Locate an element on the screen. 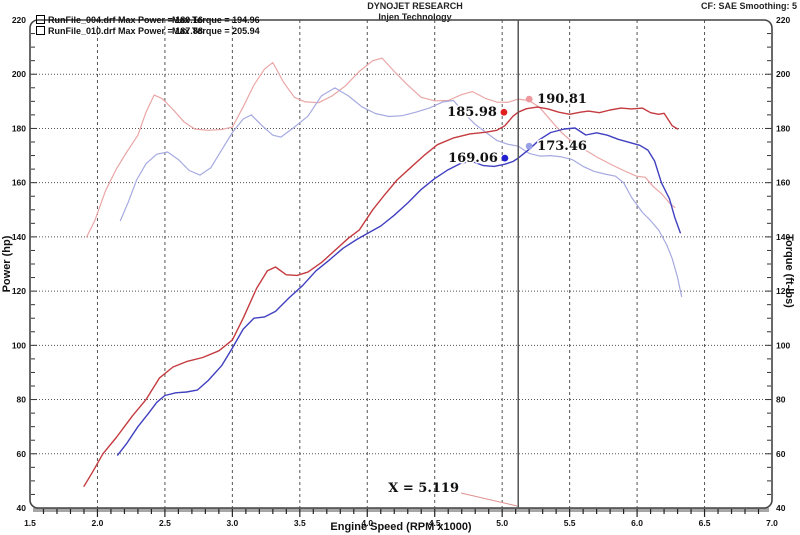 This screenshot has height=535, width=800. cursor-x-value-label: X = 5.119 is located at coordinates (423, 488).